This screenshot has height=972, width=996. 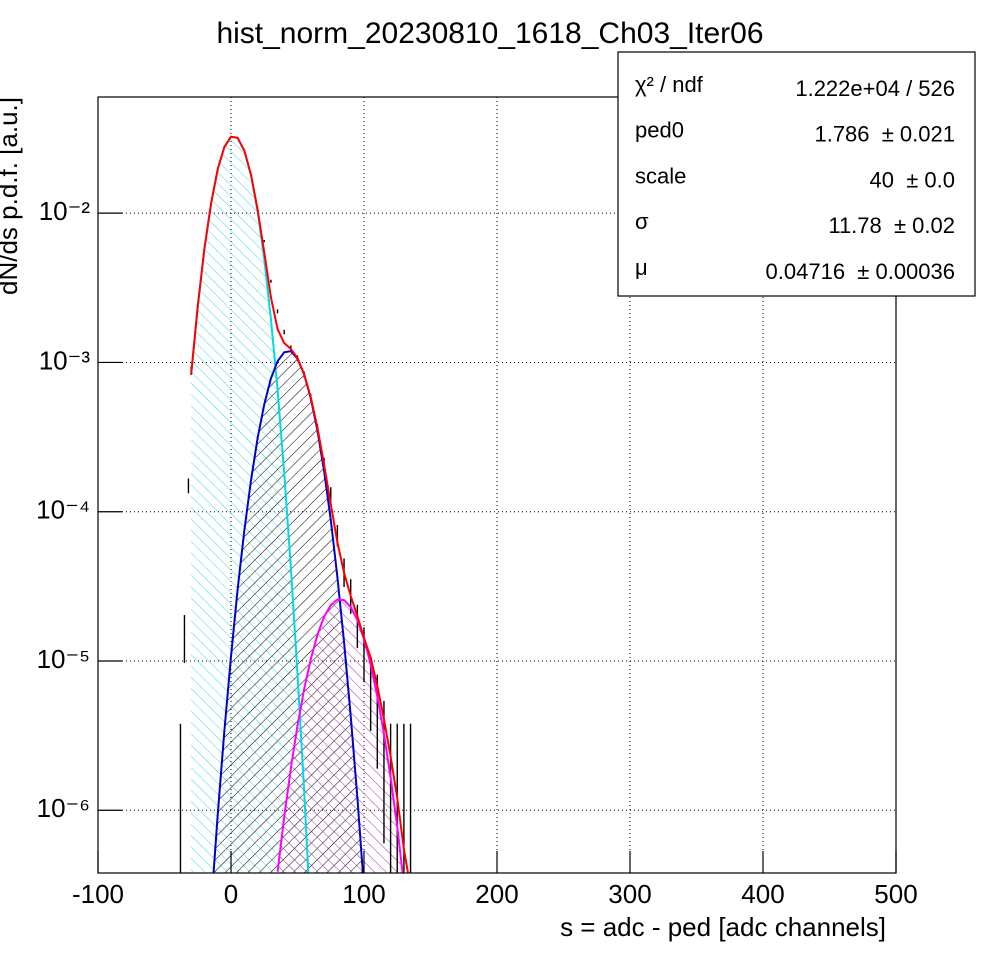 What do you see at coordinates (98, 894) in the screenshot?
I see `x-tick-label: -100` at bounding box center [98, 894].